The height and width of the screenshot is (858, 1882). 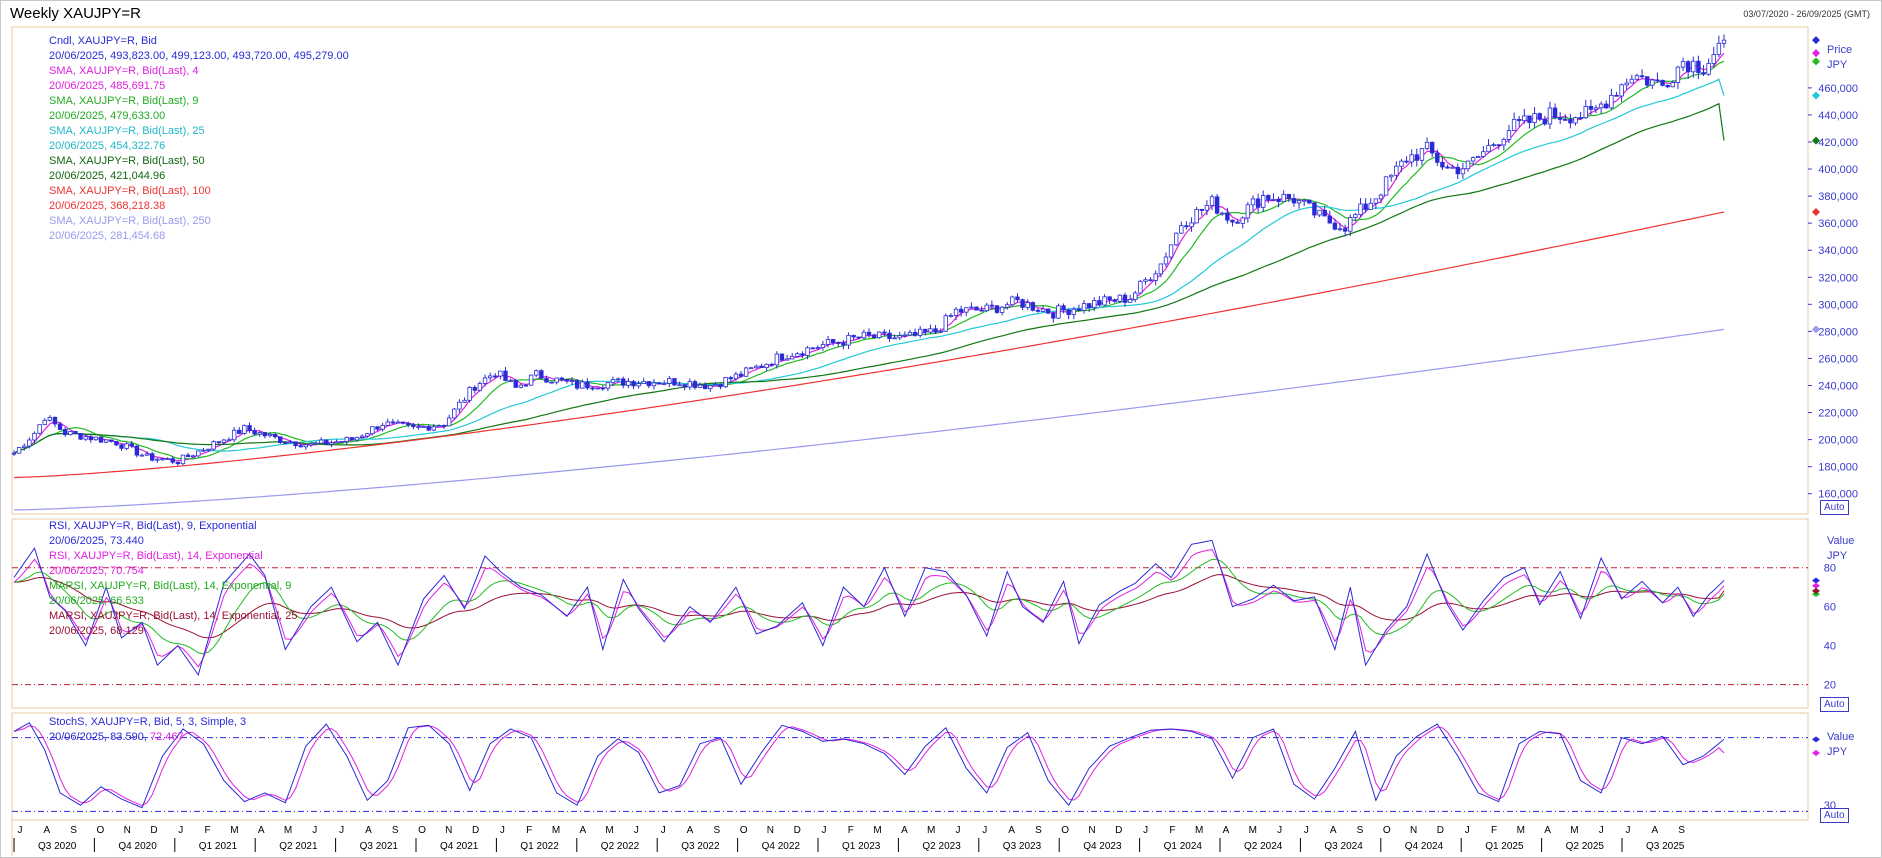 I want to click on price-auto-scale-button: Auto, so click(x=1834, y=507).